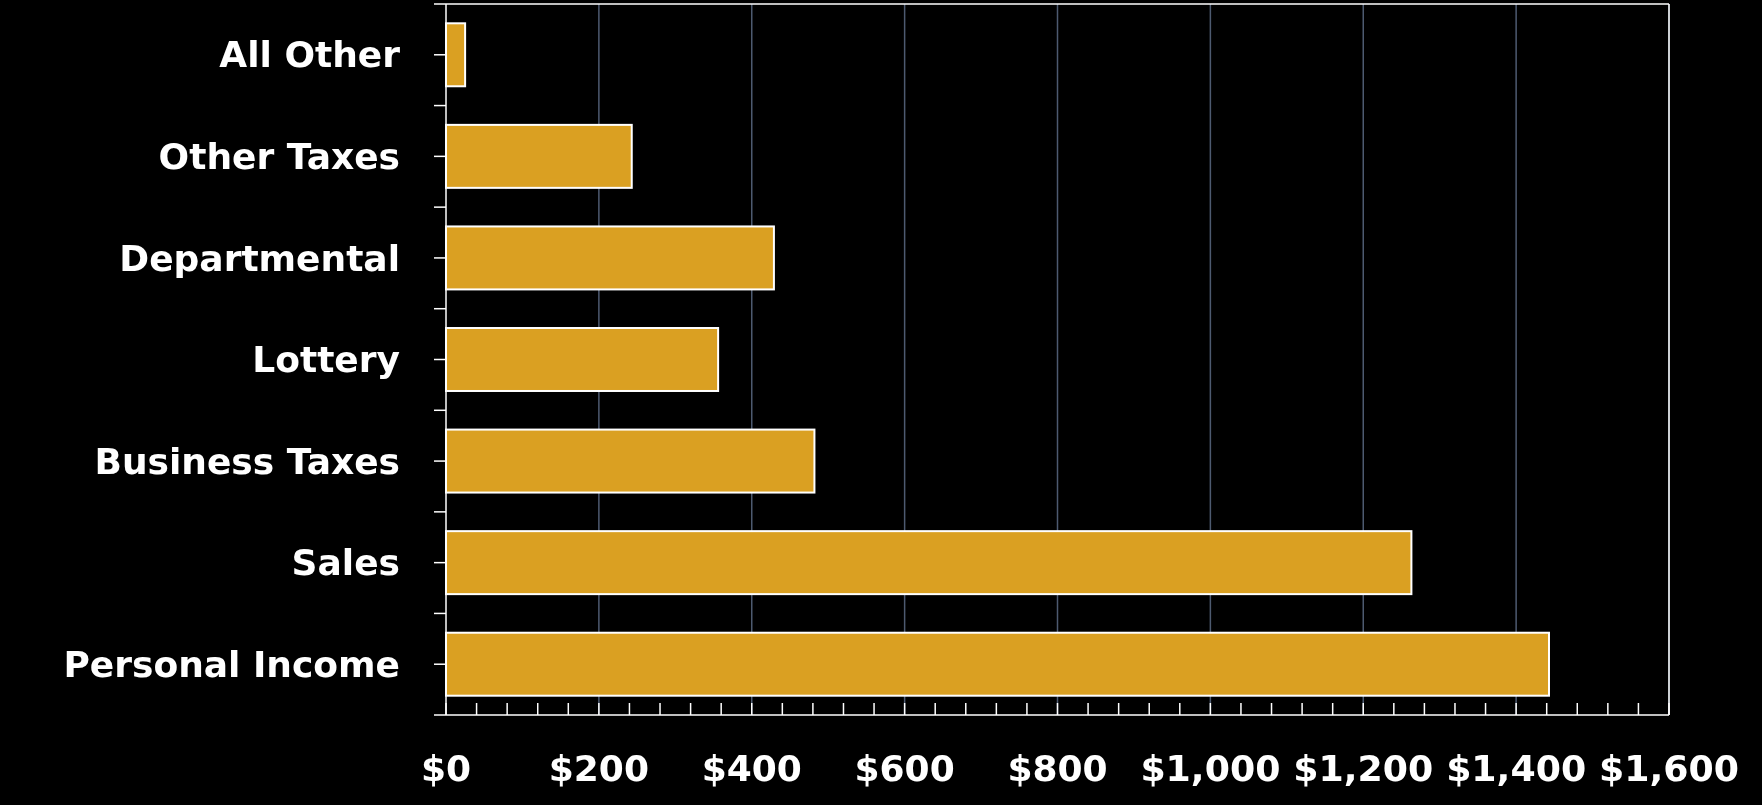 This screenshot has height=805, width=1762. What do you see at coordinates (345, 563) in the screenshot?
I see `y-tick-label: Sales` at bounding box center [345, 563].